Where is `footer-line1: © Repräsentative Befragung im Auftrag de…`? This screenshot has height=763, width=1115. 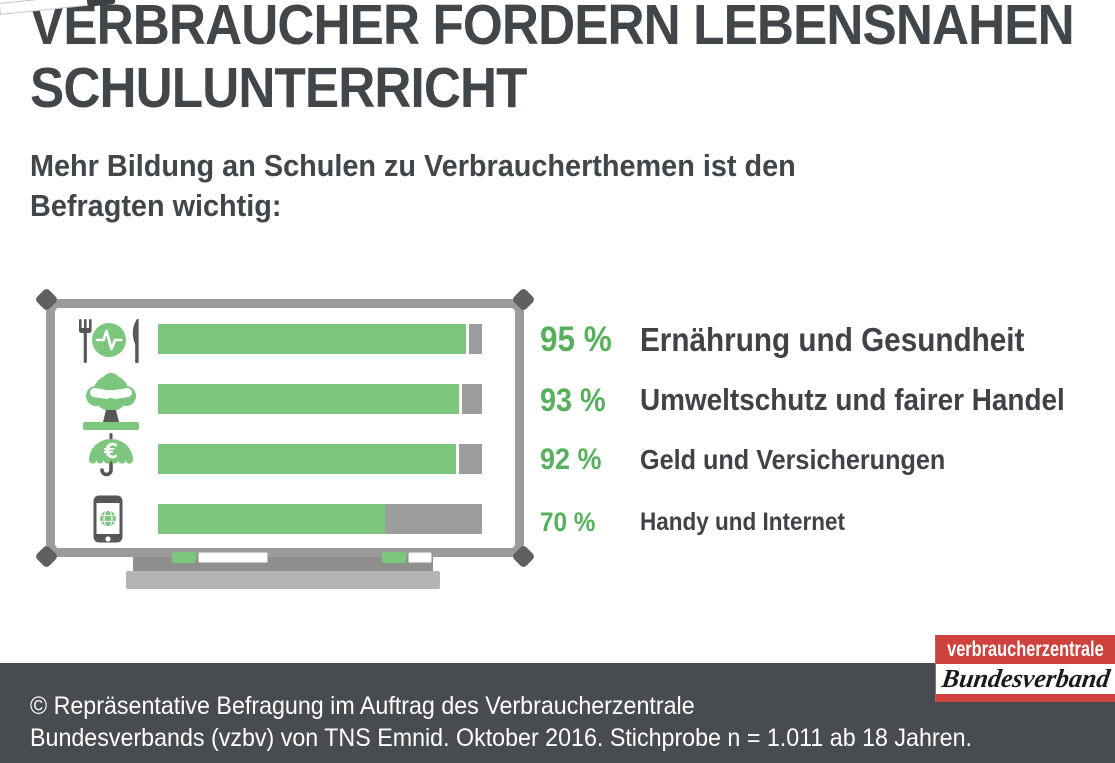
footer-line1: © Repräsentative Befragung im Auftrag de… is located at coordinates (362, 706).